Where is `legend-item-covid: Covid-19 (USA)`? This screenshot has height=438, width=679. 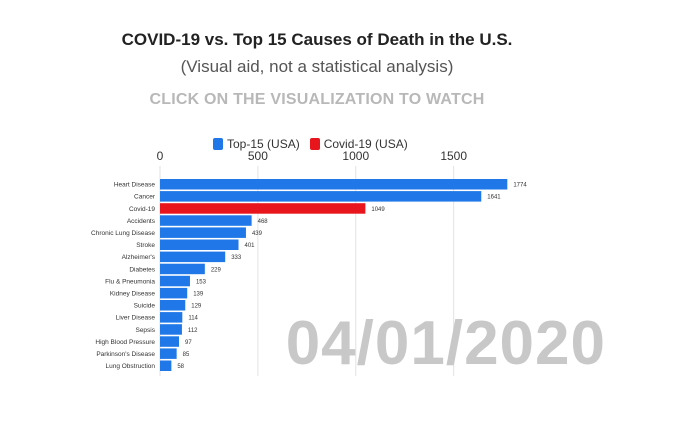
legend-item-covid: Covid-19 (USA) is located at coordinates (358, 144).